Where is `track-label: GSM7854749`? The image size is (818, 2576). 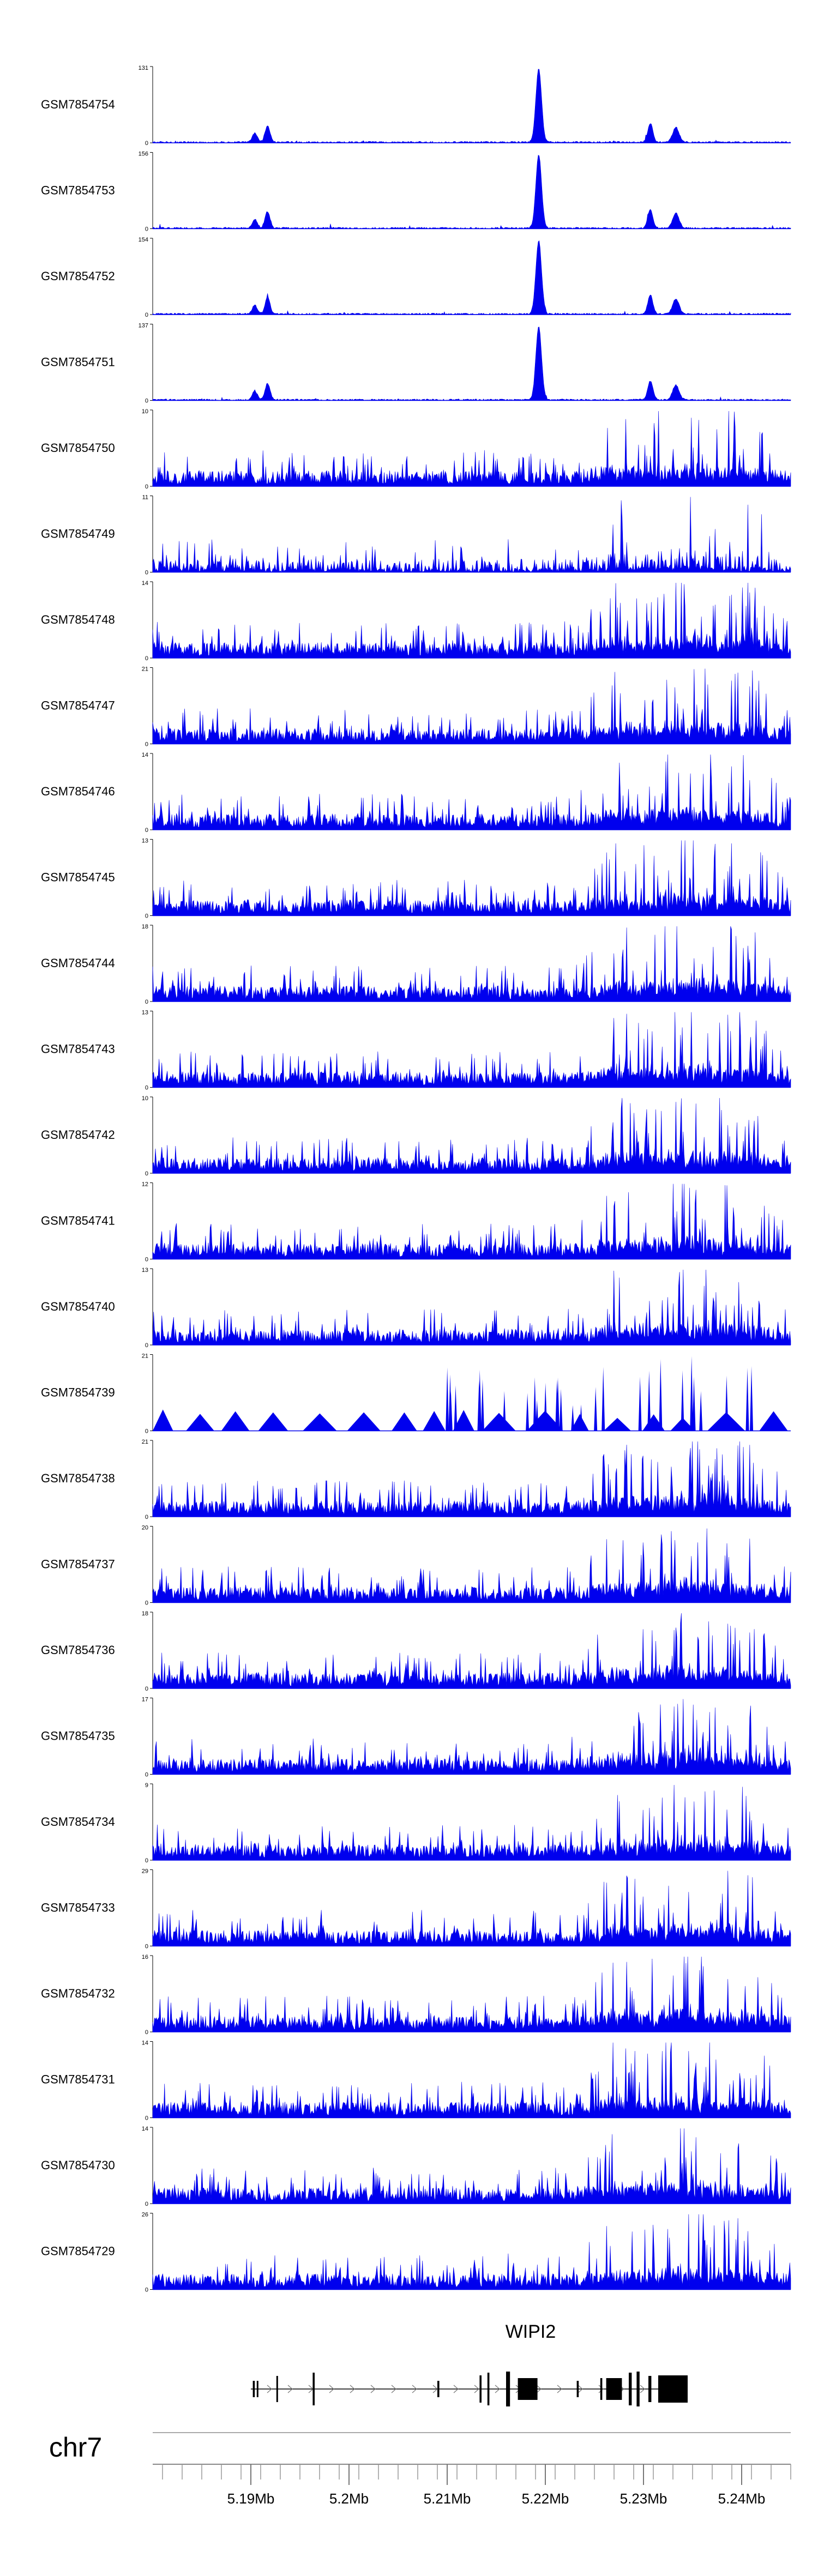
track-label: GSM7854749 is located at coordinates (78, 534).